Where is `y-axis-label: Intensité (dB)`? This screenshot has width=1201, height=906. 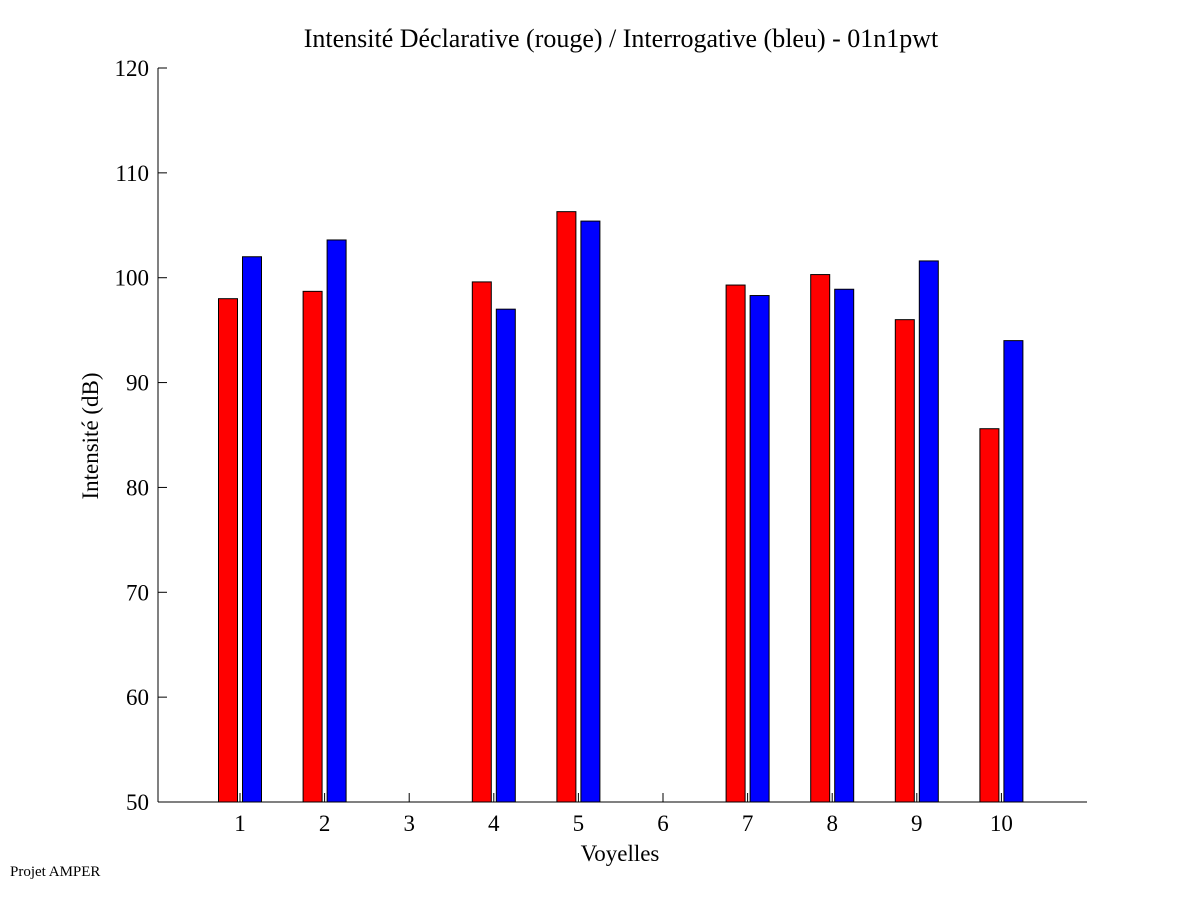 y-axis-label: Intensité (dB) is located at coordinates (90, 435).